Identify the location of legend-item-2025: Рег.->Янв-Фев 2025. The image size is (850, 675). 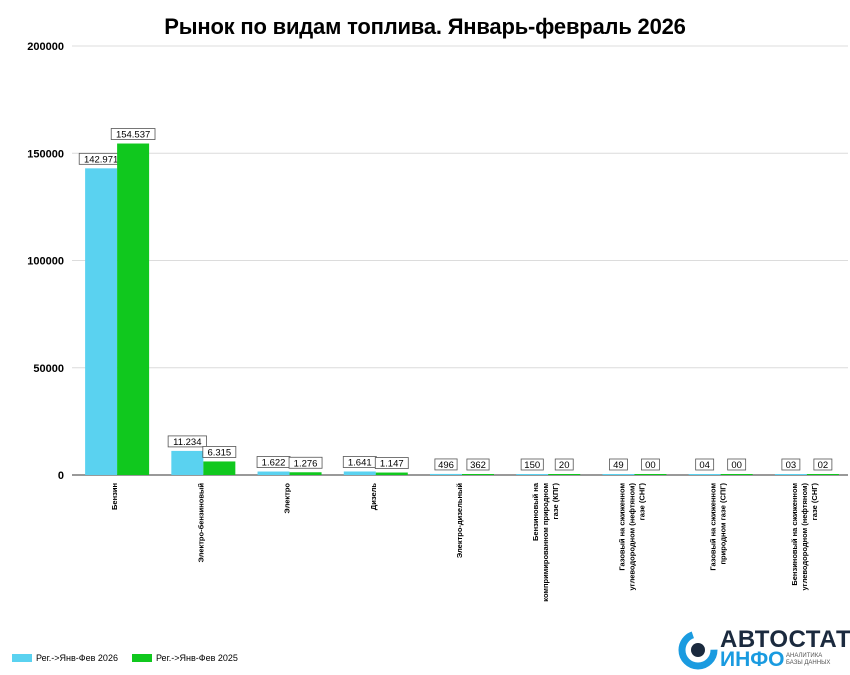
(184, 658).